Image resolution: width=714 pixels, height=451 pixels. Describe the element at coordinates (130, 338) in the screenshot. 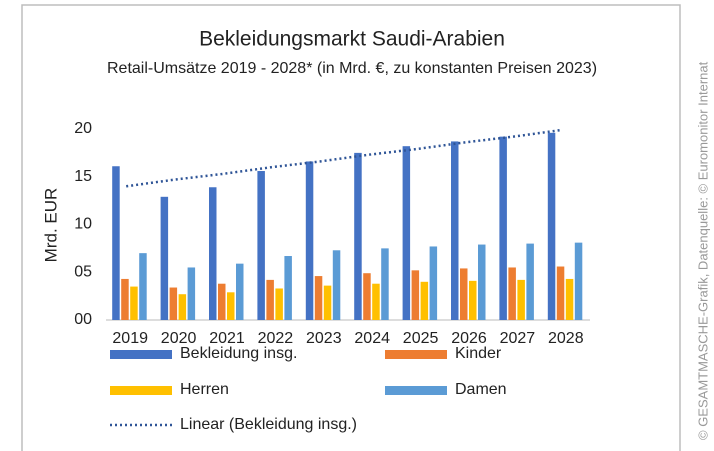

I see `x-tick-label: 2019` at that location.